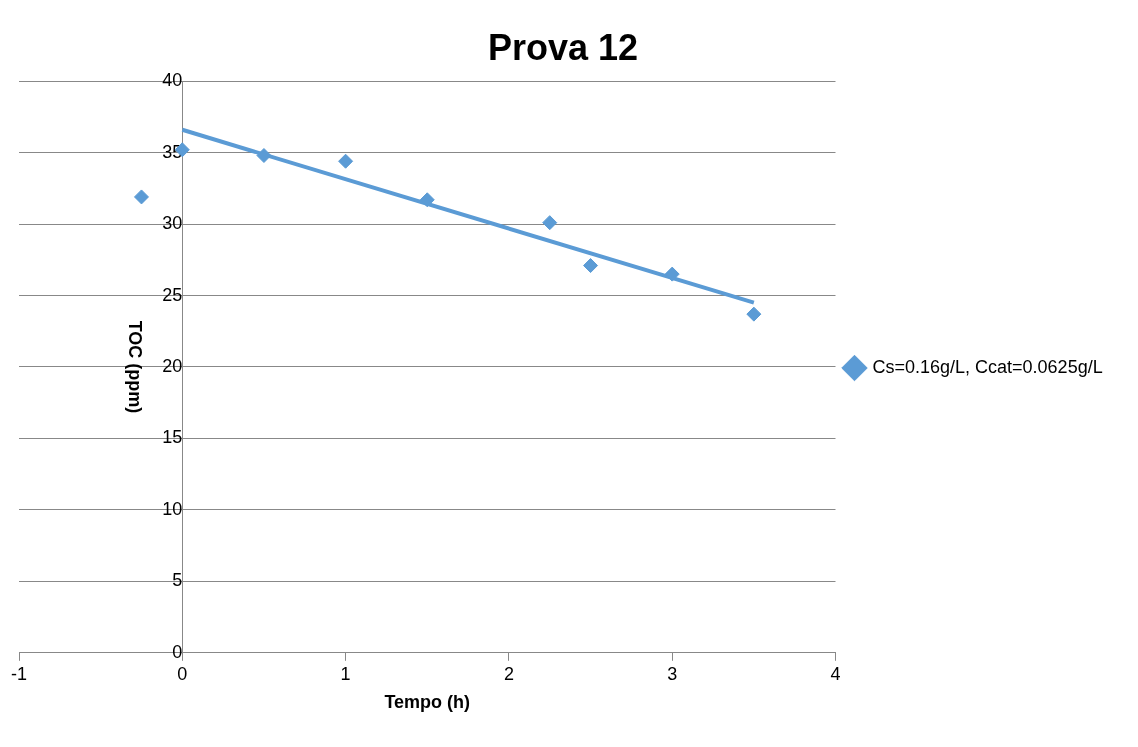 The width and height of the screenshot is (1138, 747). Describe the element at coordinates (172, 437) in the screenshot. I see `y-tick-label: 15` at that location.